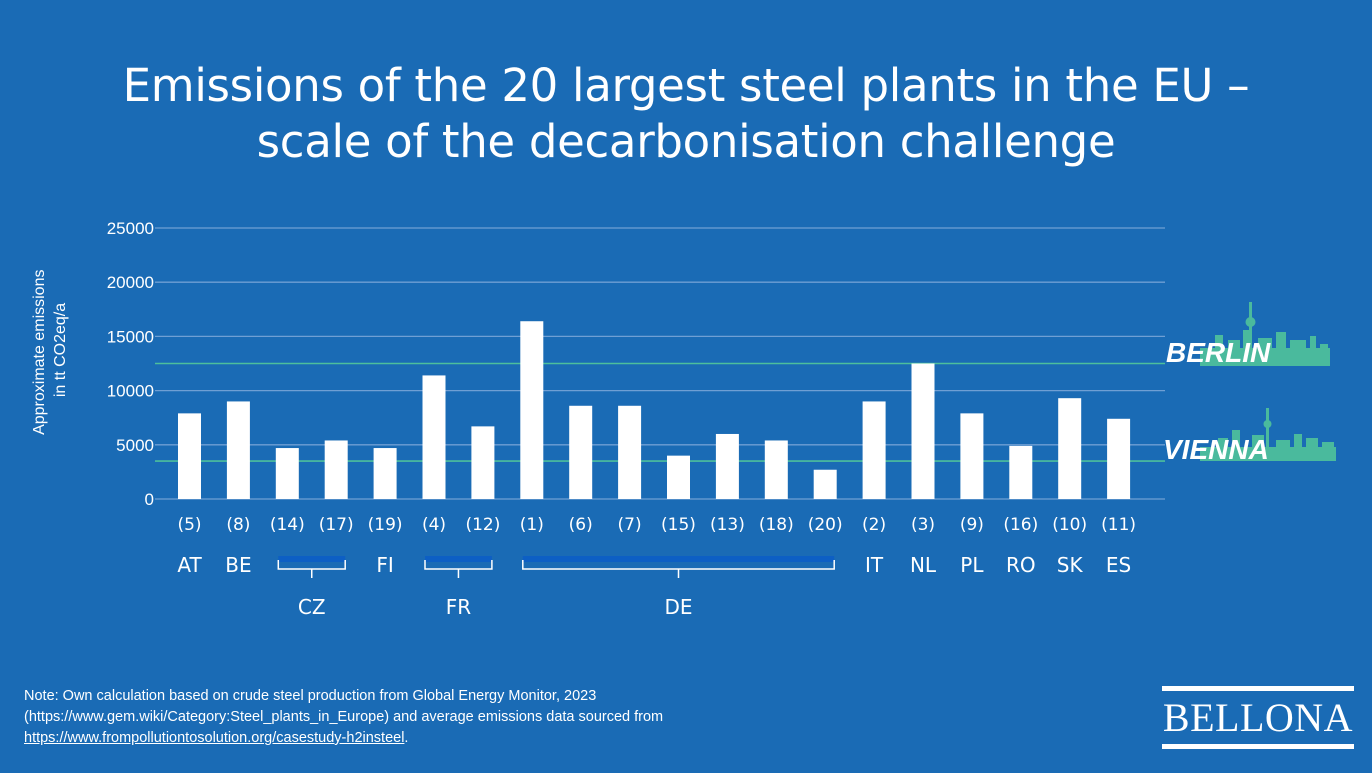 Image resolution: width=1372 pixels, height=773 pixels. What do you see at coordinates (130, 364) in the screenshot?
I see `y-axis-ticks: 0 5000 10000 15000 20000 25000` at bounding box center [130, 364].